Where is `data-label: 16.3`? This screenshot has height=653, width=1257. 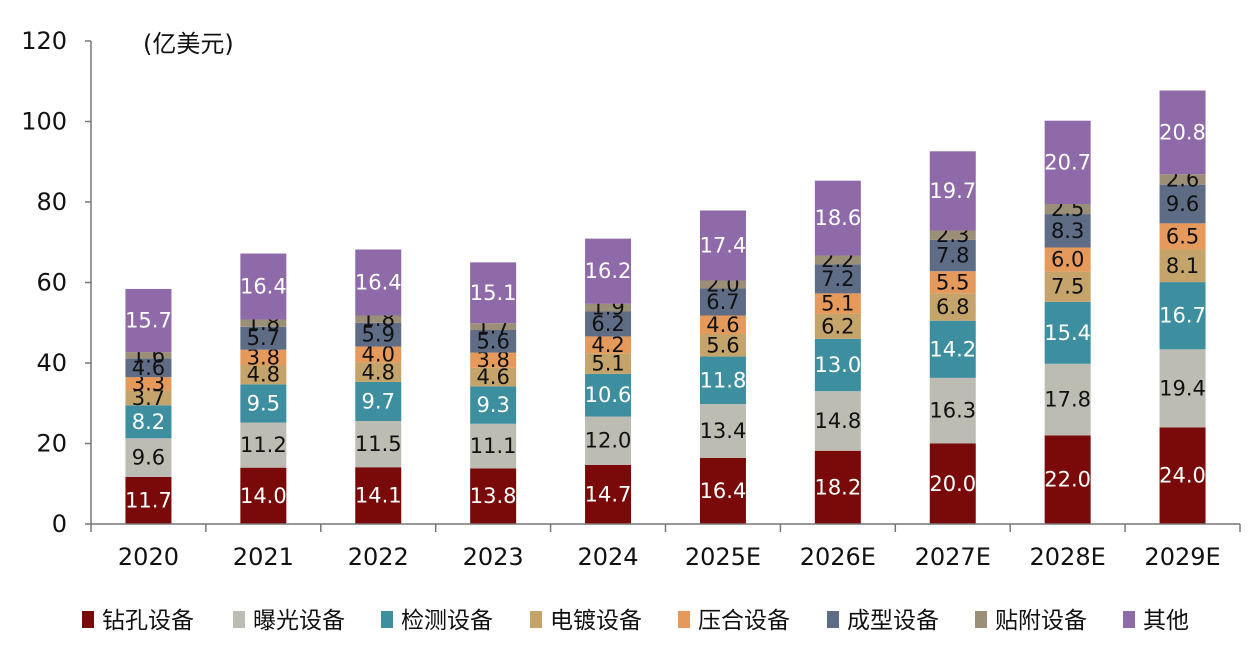
data-label: 16.3 is located at coordinates (952, 411).